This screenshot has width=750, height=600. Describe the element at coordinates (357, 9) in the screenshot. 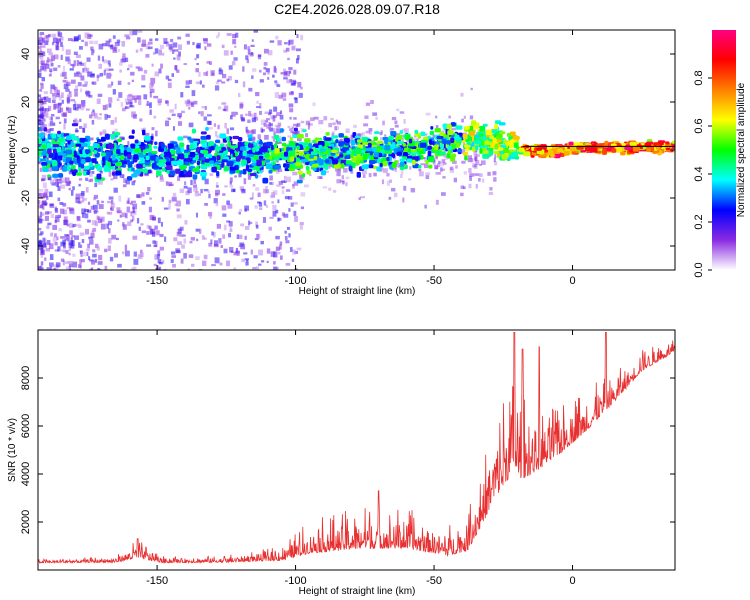

I see `chart-title: C2E4.2026.028.09.07.R18` at that location.